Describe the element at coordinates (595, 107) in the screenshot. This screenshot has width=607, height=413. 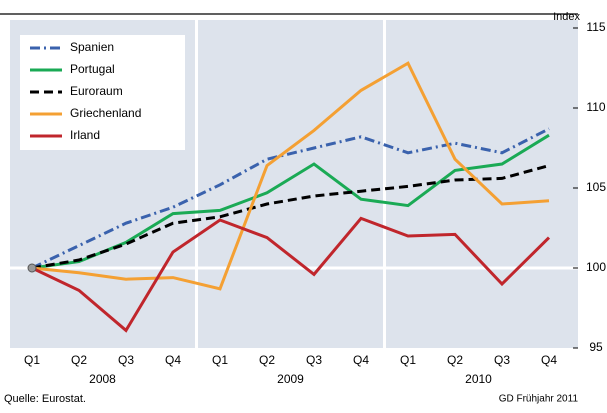
I see `y-tick-label: 110` at that location.